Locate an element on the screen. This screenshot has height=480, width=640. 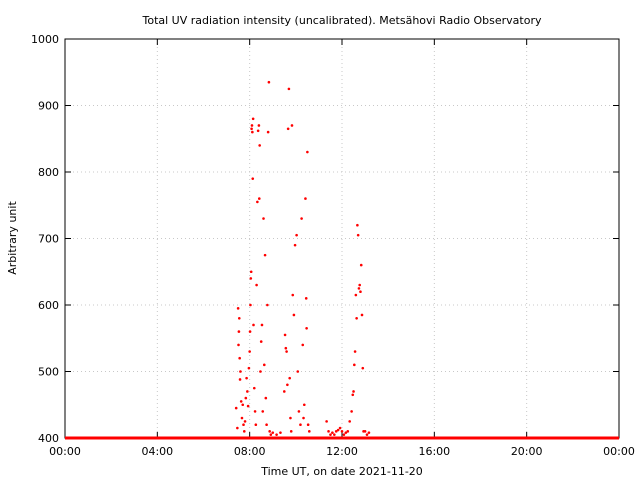
x-tick-label: 20:00 is located at coordinates (527, 451).